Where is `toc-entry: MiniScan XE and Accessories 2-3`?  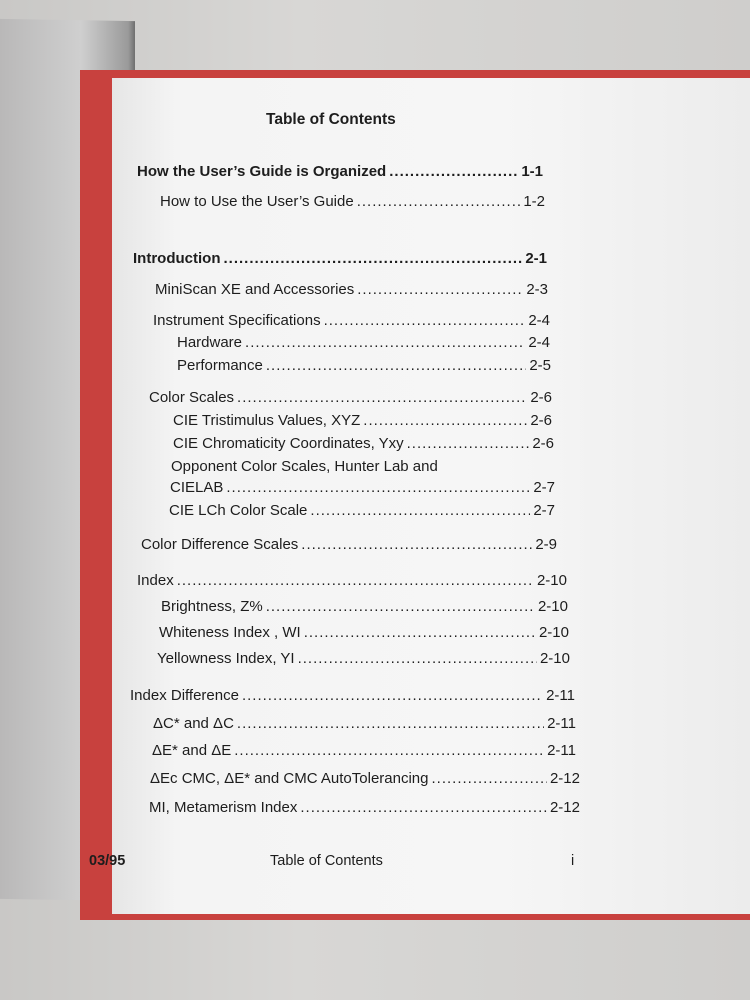
toc-entry: MiniScan XE and Accessories 2-3 is located at coordinates (351, 290).